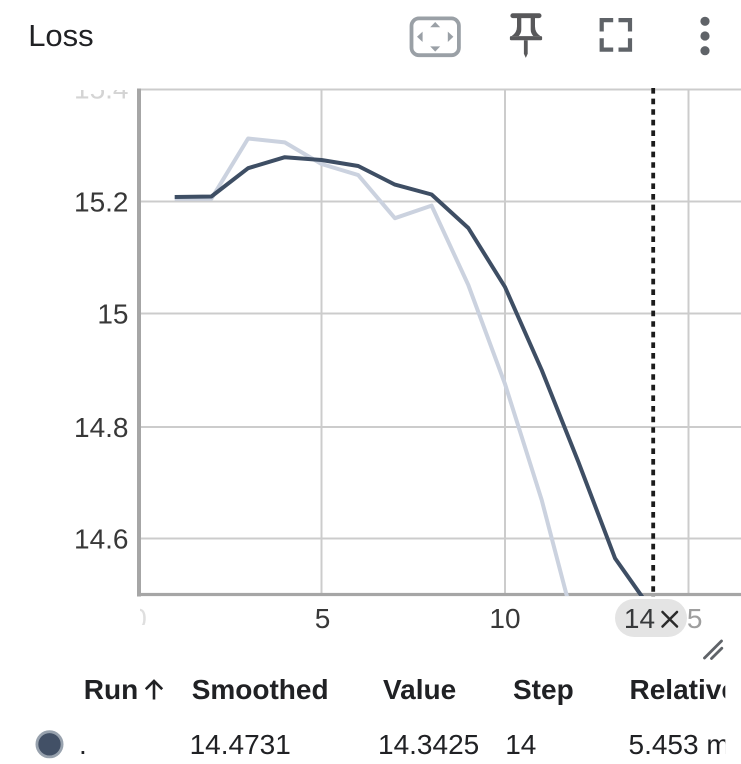 Image resolution: width=741 pixels, height=764 pixels. I want to click on svg-text: 14.6, so click(101, 539).